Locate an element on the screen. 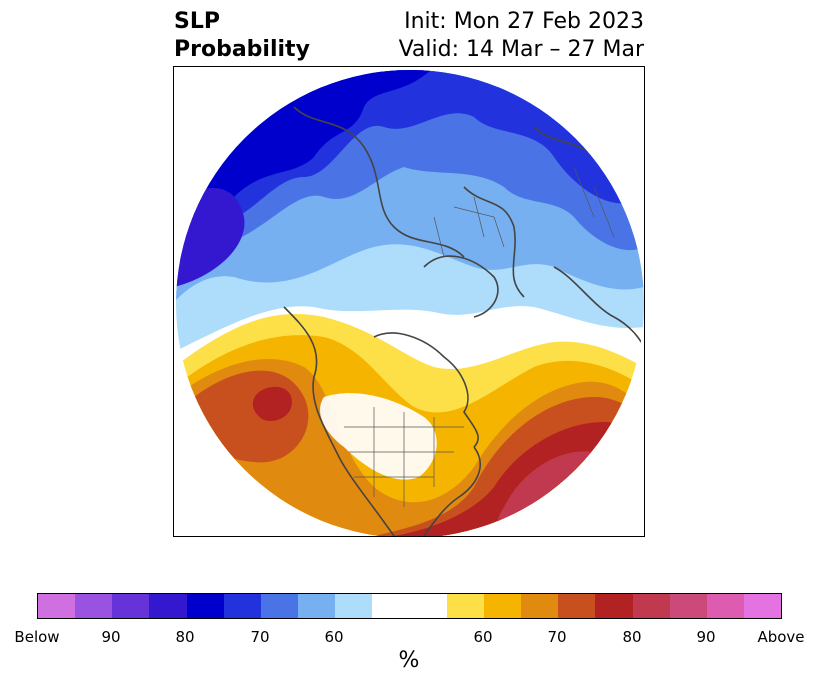 Image resolution: width=819 pixels, height=686 pixels. colorbar-tick-label: Below is located at coordinates (37, 637).